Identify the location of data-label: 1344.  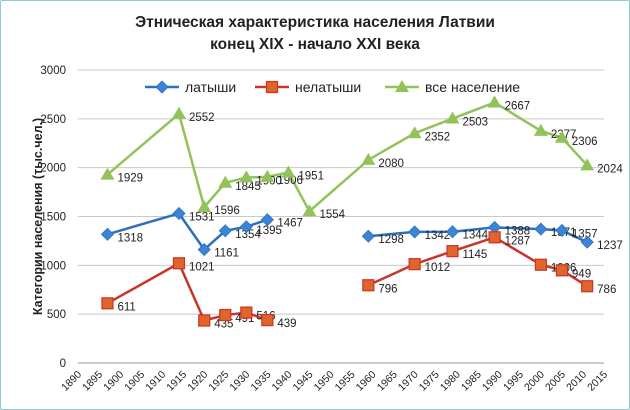
(476, 236).